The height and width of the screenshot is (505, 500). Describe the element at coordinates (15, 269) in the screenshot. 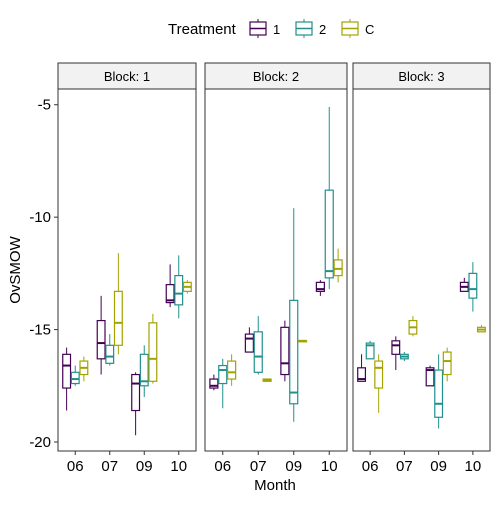

I see `y-axis-title: OvSMOW` at that location.